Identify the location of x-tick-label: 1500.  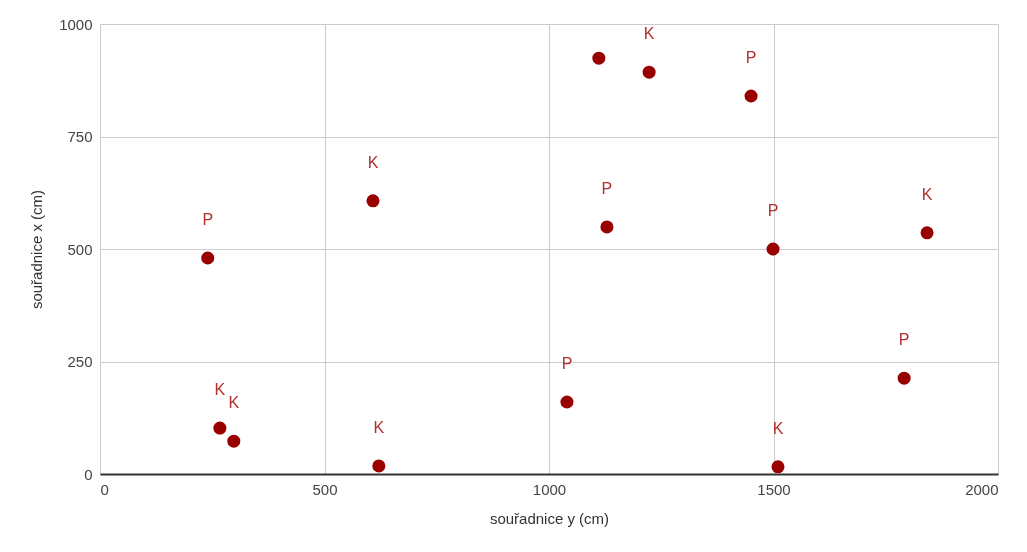
(774, 489).